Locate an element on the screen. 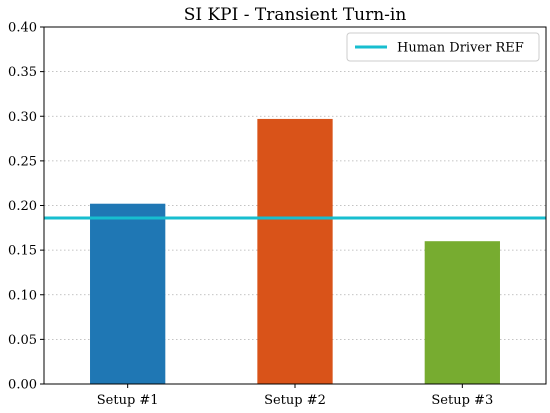 The image size is (550, 413). legend-label-human-driver-ref: Human Driver REF is located at coordinates (460, 48).